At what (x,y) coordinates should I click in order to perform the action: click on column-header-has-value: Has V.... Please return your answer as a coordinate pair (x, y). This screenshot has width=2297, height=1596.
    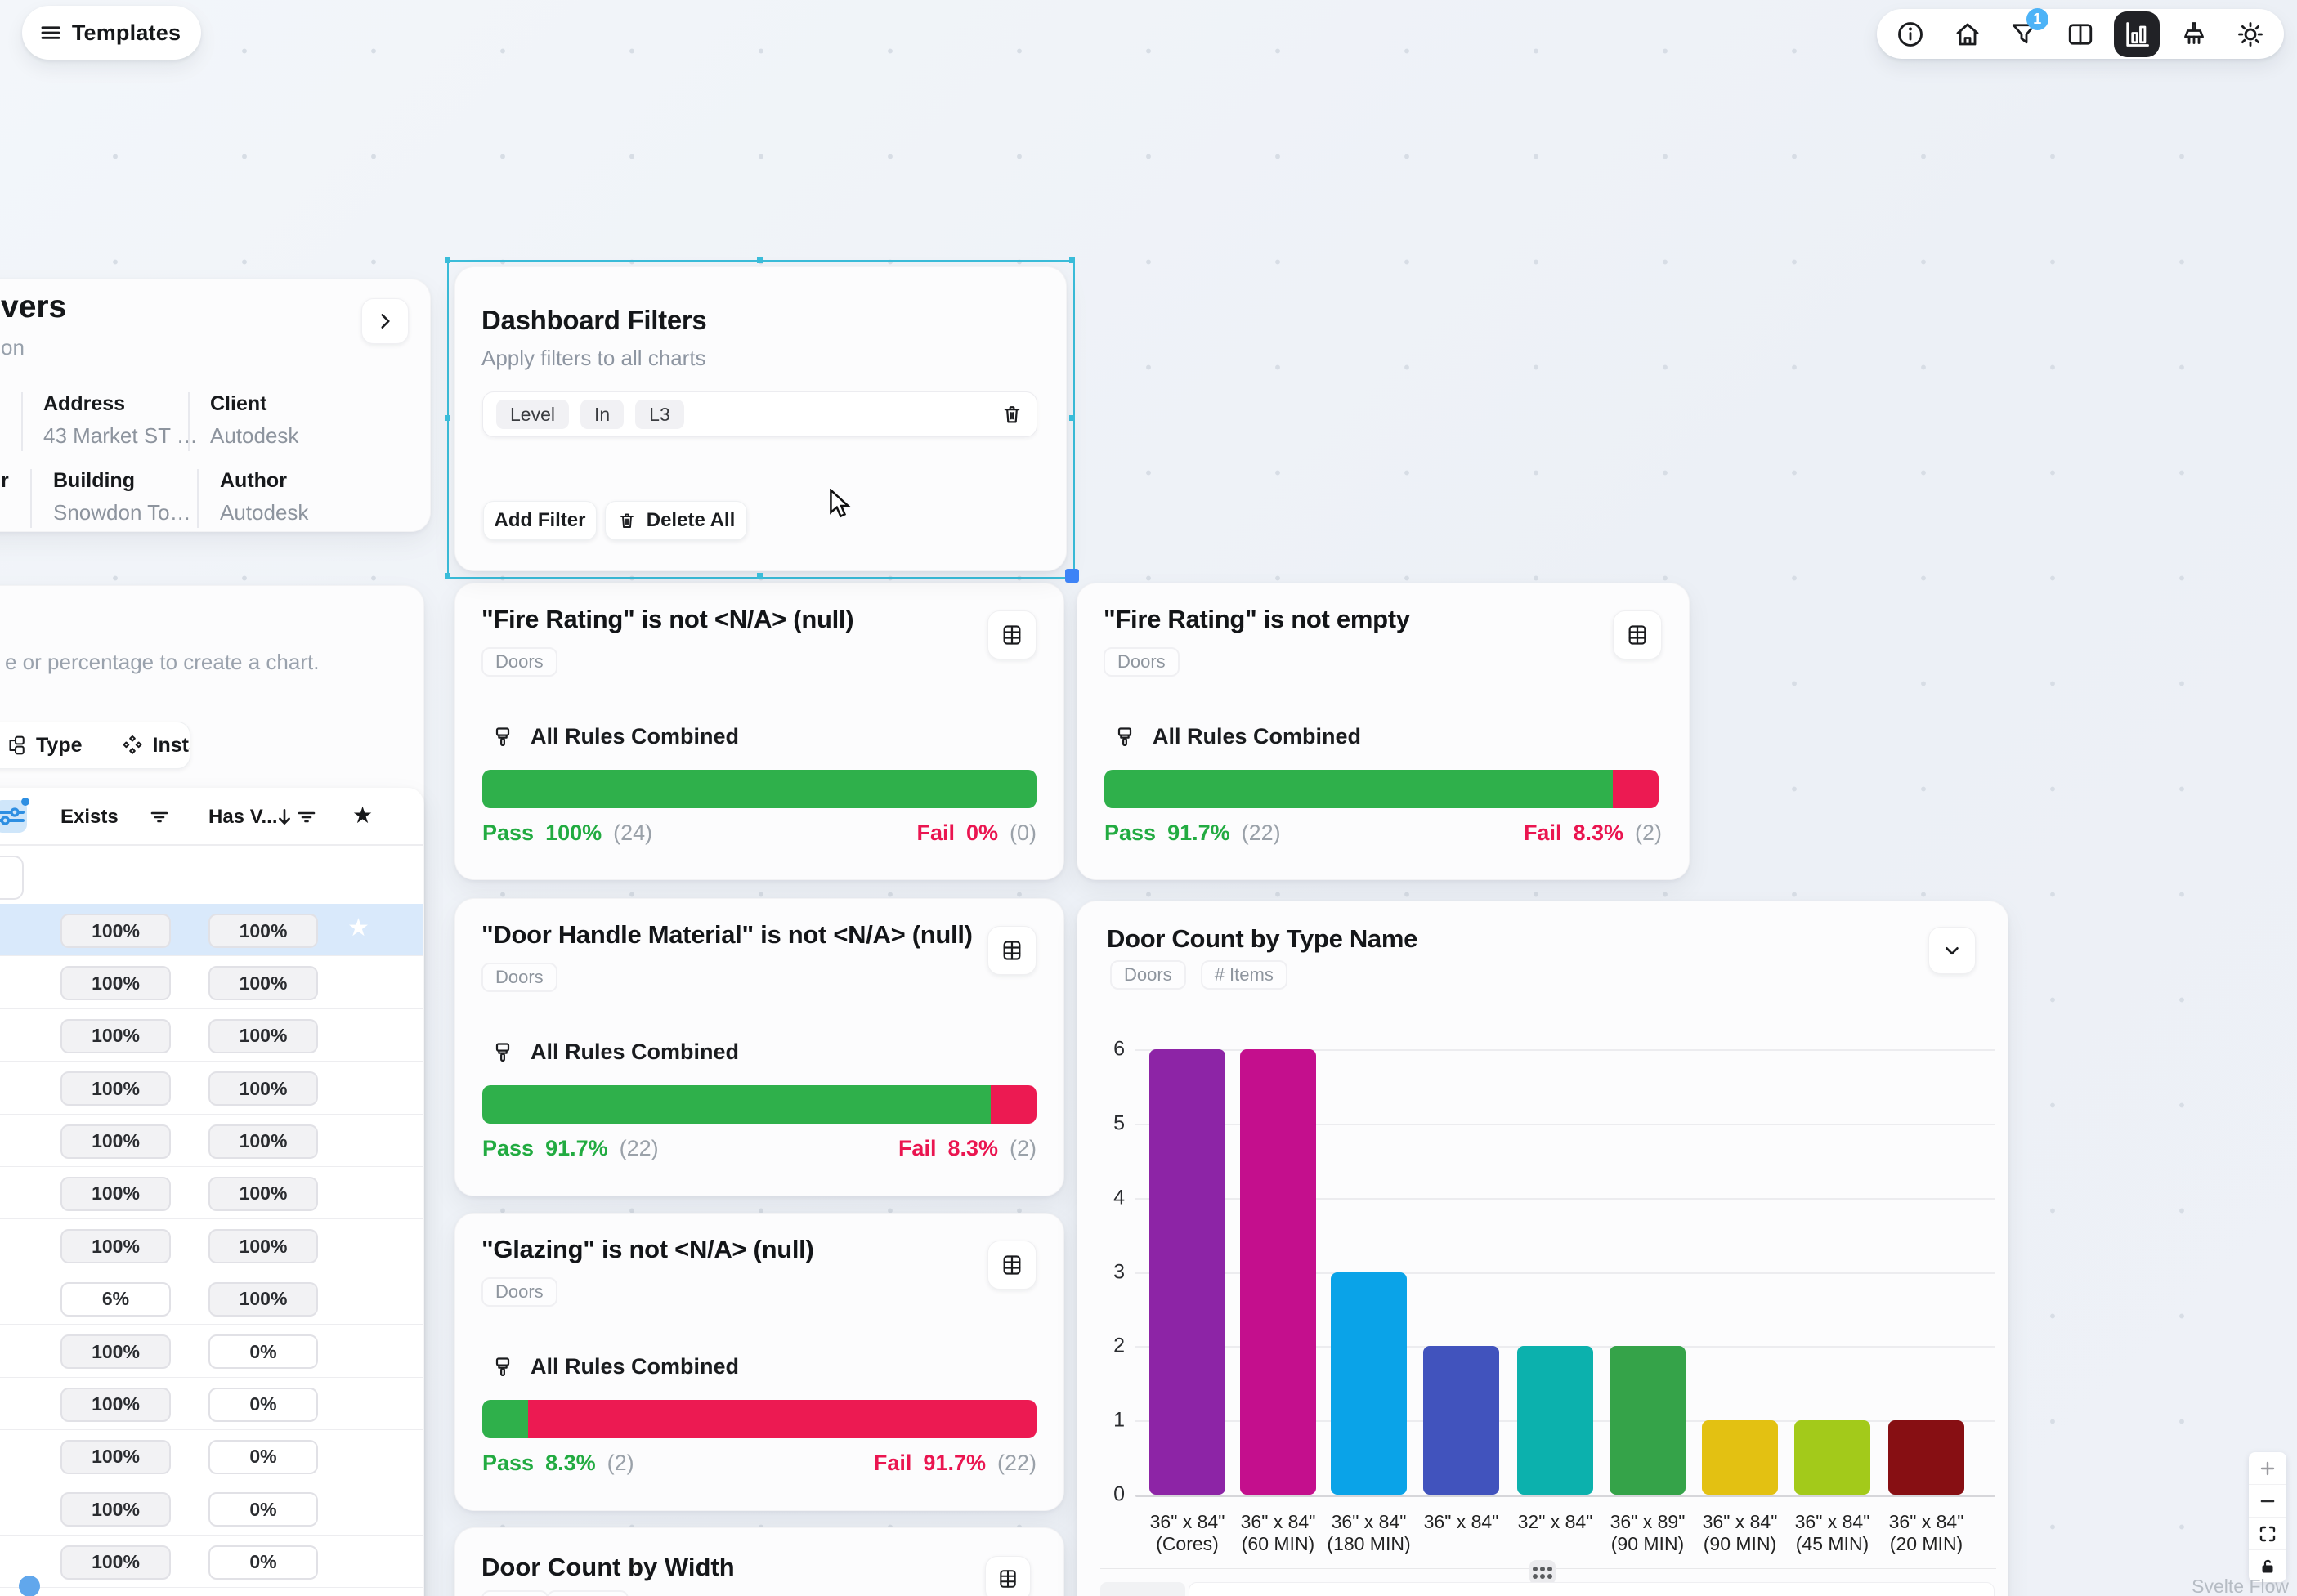
    Looking at the image, I should click on (243, 817).